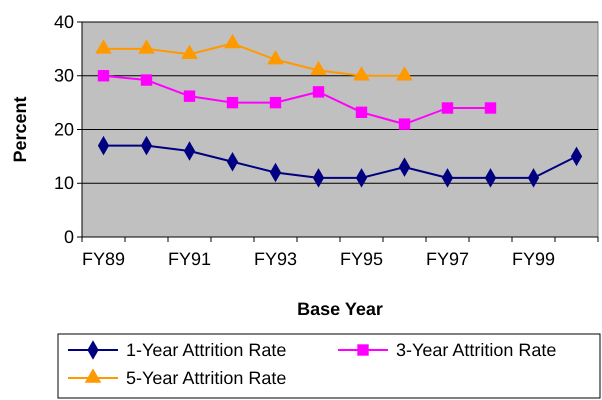 This screenshot has height=400, width=602. Describe the element at coordinates (206, 350) in the screenshot. I see `legend-label: 1-Year Attrition Rate` at that location.